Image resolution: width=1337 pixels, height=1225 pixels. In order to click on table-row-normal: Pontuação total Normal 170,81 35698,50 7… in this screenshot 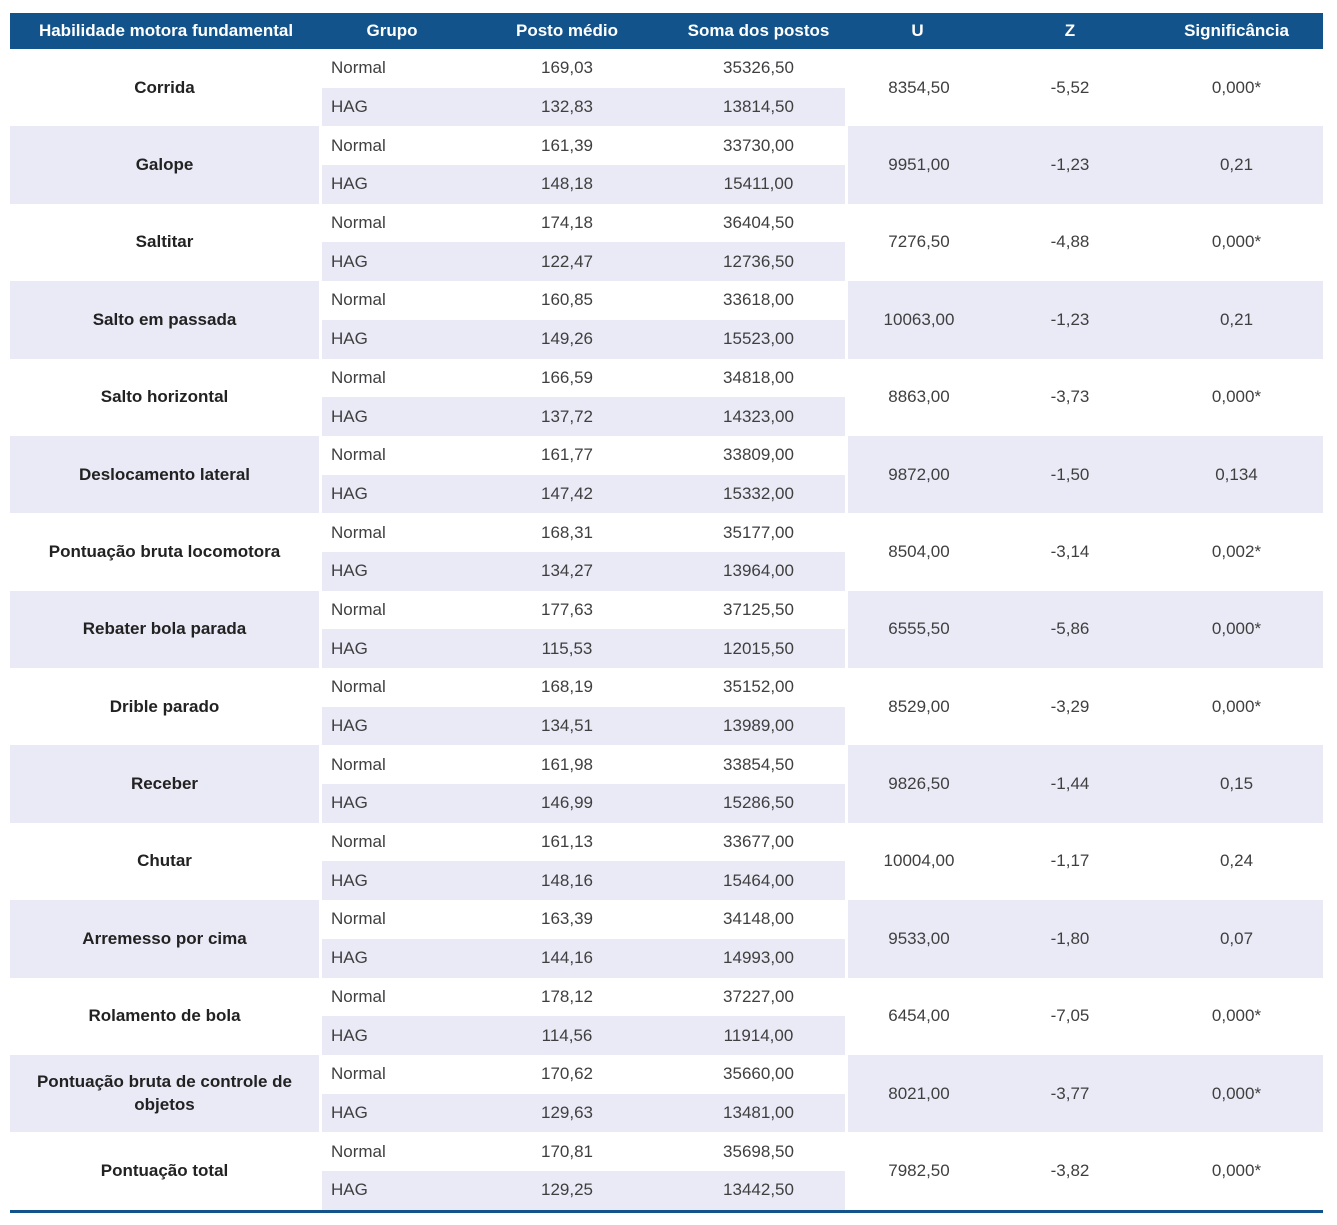, I will do `click(666, 1171)`.